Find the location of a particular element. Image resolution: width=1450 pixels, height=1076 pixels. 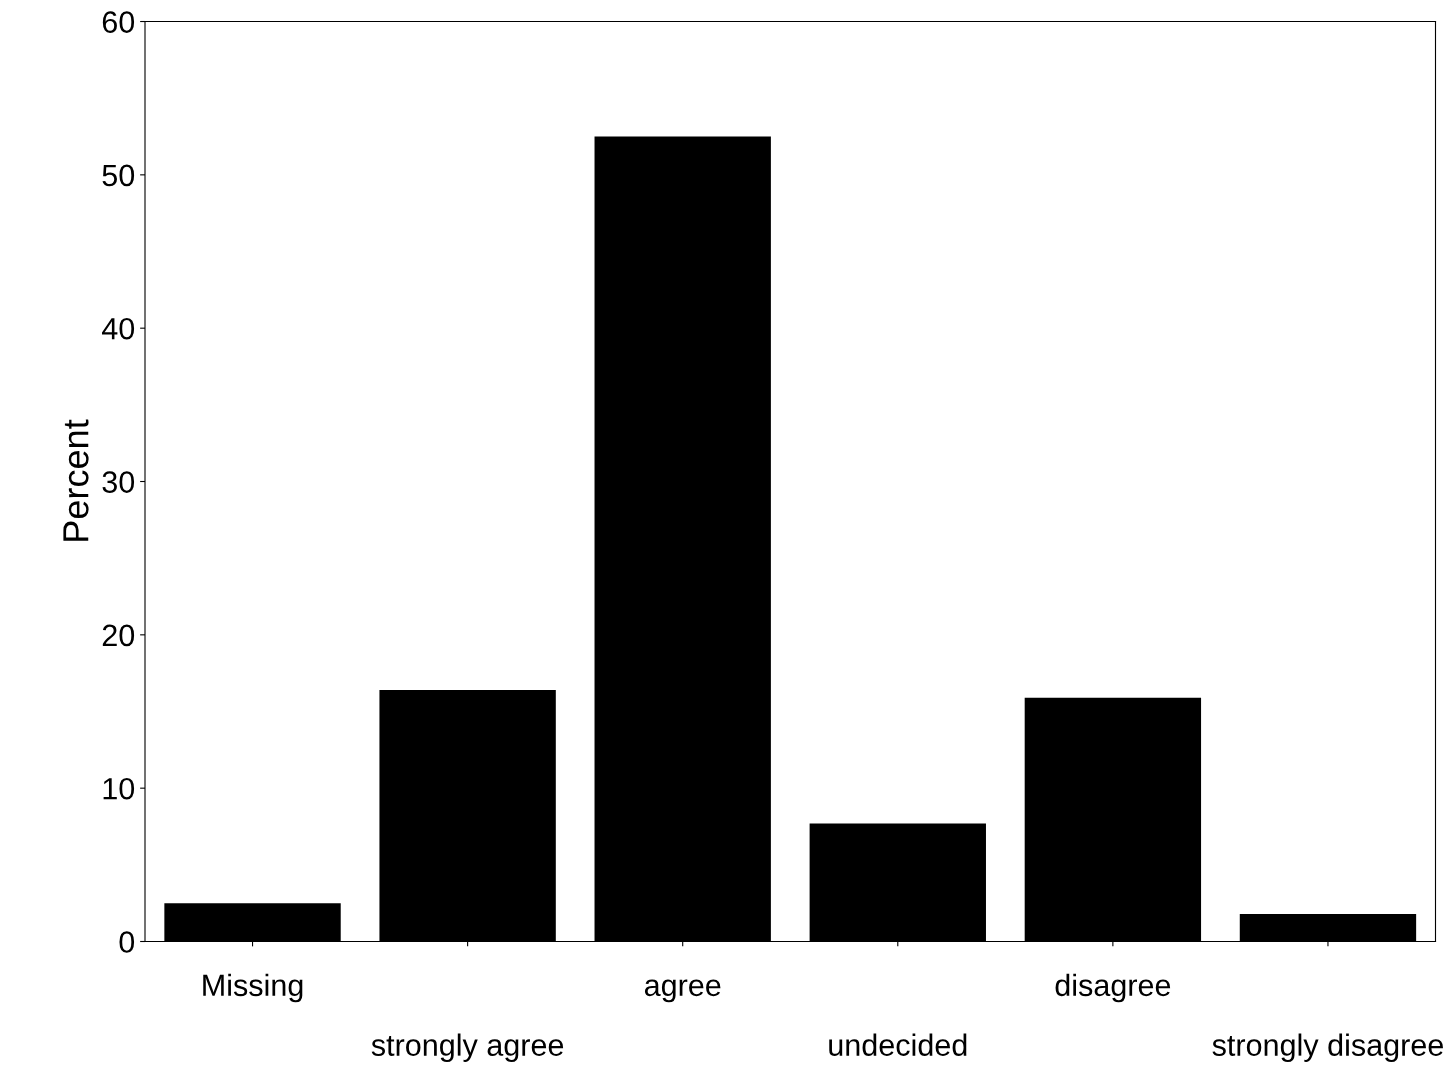

y-axis-title: Percent is located at coordinates (76, 480).